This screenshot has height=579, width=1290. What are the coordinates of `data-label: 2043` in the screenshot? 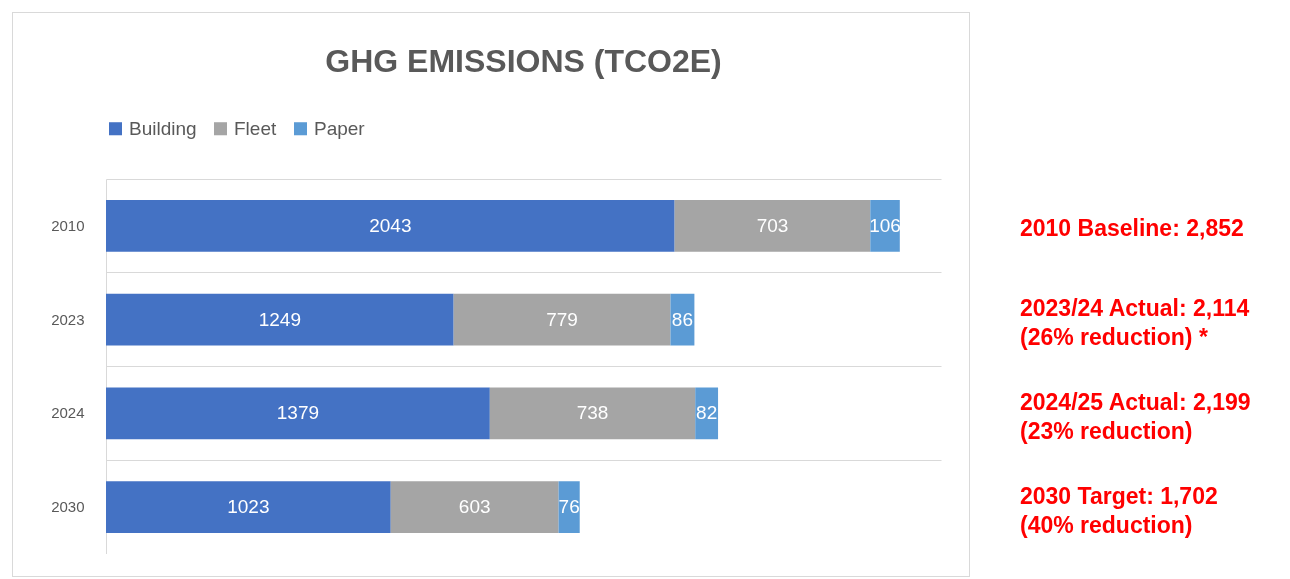 It's located at (390, 225).